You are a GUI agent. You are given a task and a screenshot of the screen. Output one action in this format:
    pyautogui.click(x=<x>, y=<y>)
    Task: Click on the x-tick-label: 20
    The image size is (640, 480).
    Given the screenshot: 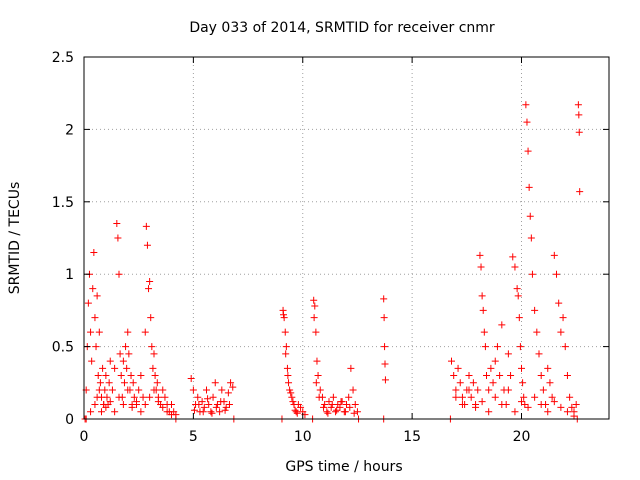 What is the action you would take?
    pyautogui.click(x=522, y=437)
    